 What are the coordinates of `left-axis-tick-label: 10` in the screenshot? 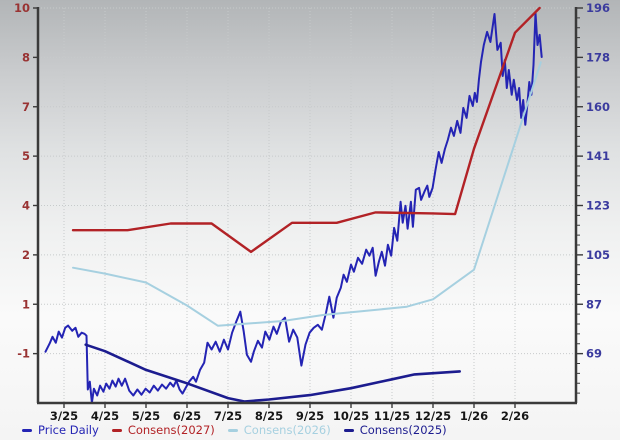 It's located at (22, 8).